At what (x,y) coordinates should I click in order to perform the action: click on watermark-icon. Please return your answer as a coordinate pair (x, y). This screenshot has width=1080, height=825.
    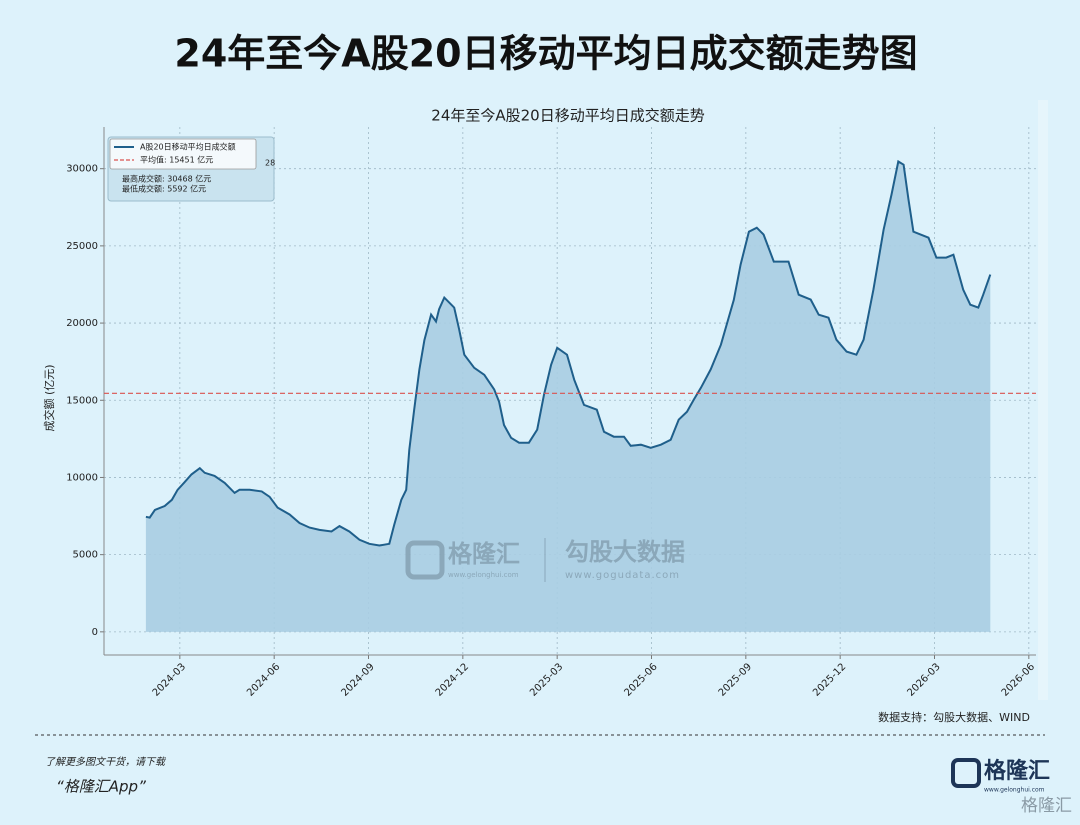
    Looking at the image, I should click on (425, 560).